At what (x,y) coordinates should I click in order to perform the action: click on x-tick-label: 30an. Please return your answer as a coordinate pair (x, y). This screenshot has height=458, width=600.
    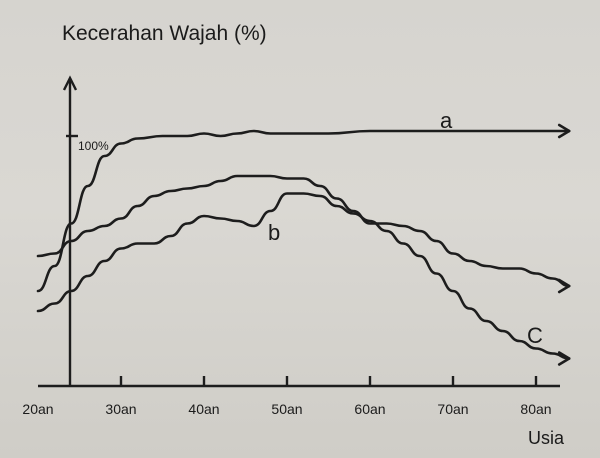
    Looking at the image, I should click on (120, 409).